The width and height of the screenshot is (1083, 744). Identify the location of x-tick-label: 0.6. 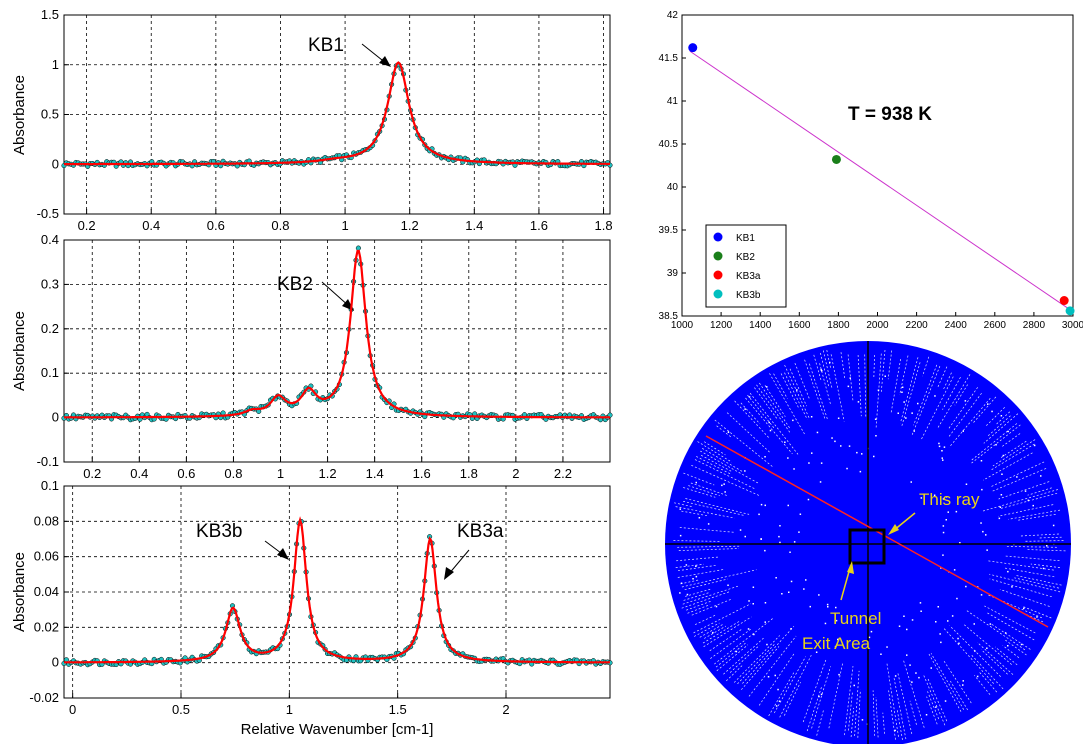
(186, 473).